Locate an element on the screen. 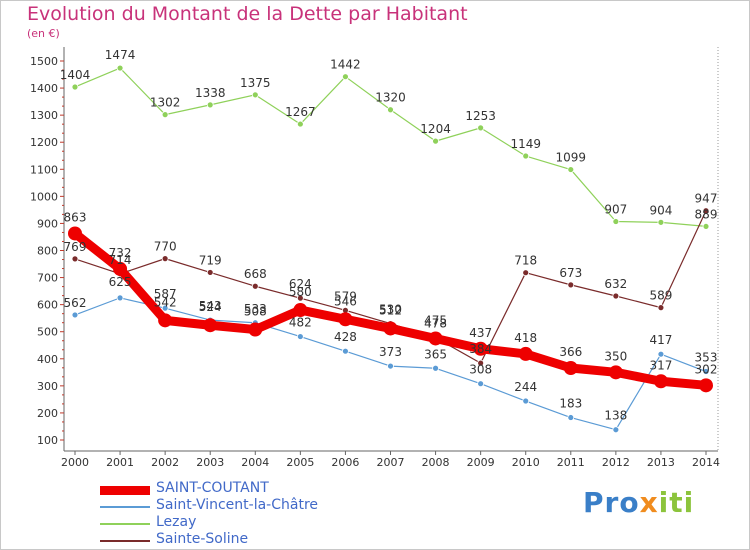 This screenshot has height=550, width=750. data-label-1: 183 is located at coordinates (570, 404).